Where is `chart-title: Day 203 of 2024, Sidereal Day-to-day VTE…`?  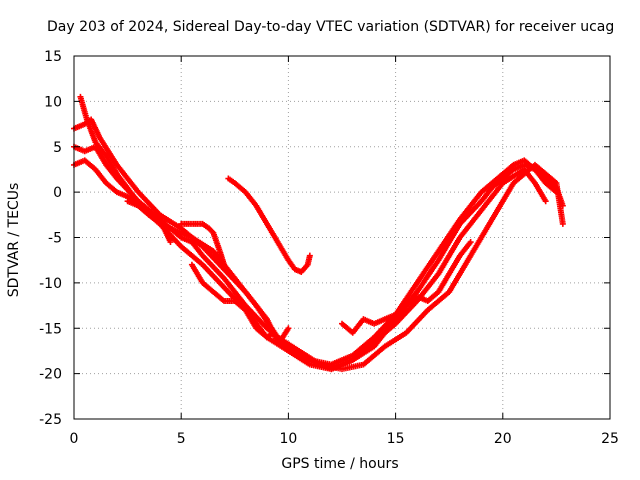 chart-title: Day 203 of 2024, Sidereal Day-to-day VTE… is located at coordinates (331, 27).